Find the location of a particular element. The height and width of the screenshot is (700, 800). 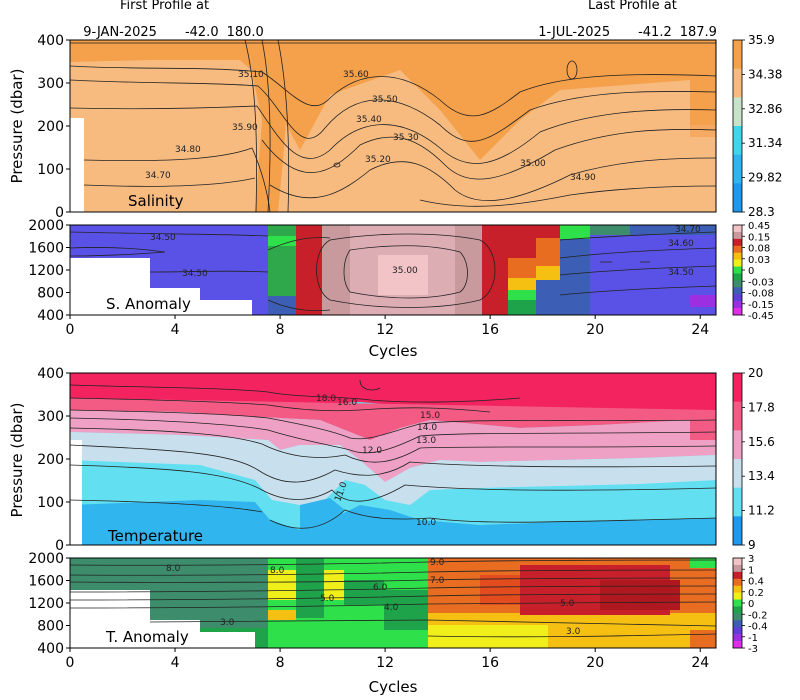

temperature-anomaly-x-axis: 0 4 8 12 16 20 24 is located at coordinates (387, 659).